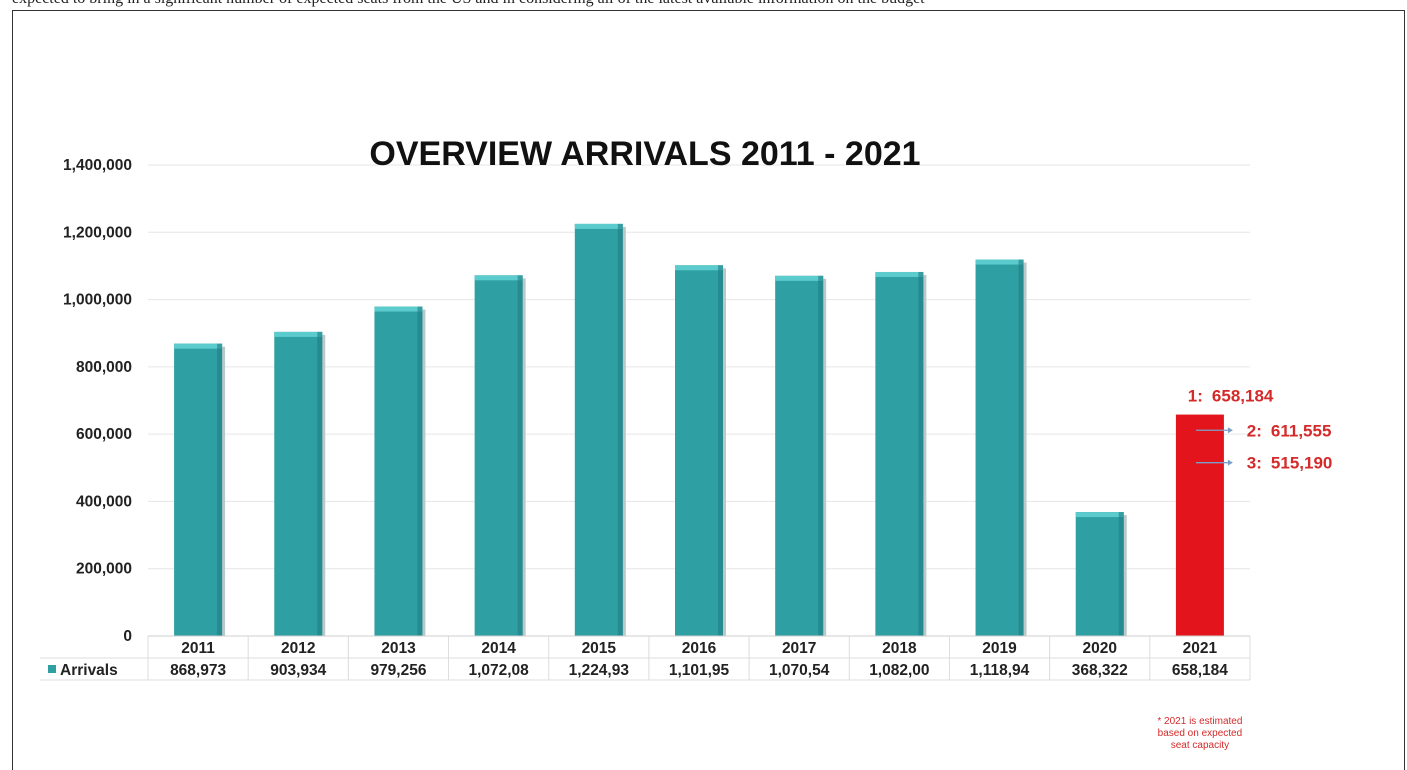  Describe the element at coordinates (644, 154) in the screenshot. I see `chart-title: OVERVIEW ARRIVALS 2011 - 2021` at that location.